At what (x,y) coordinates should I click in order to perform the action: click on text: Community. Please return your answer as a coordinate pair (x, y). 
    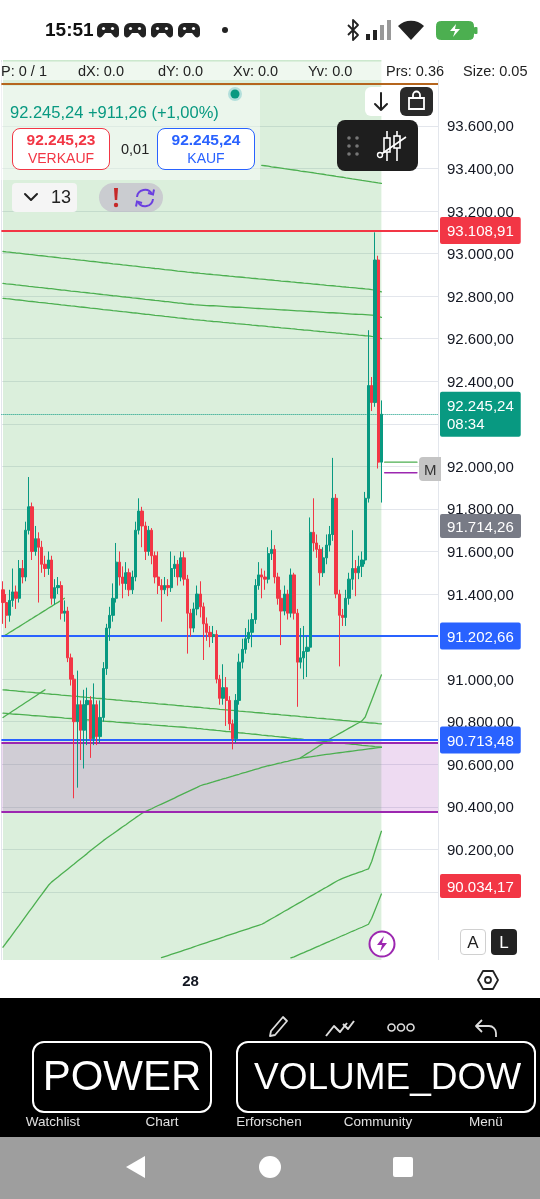
    Looking at the image, I should click on (378, 1122).